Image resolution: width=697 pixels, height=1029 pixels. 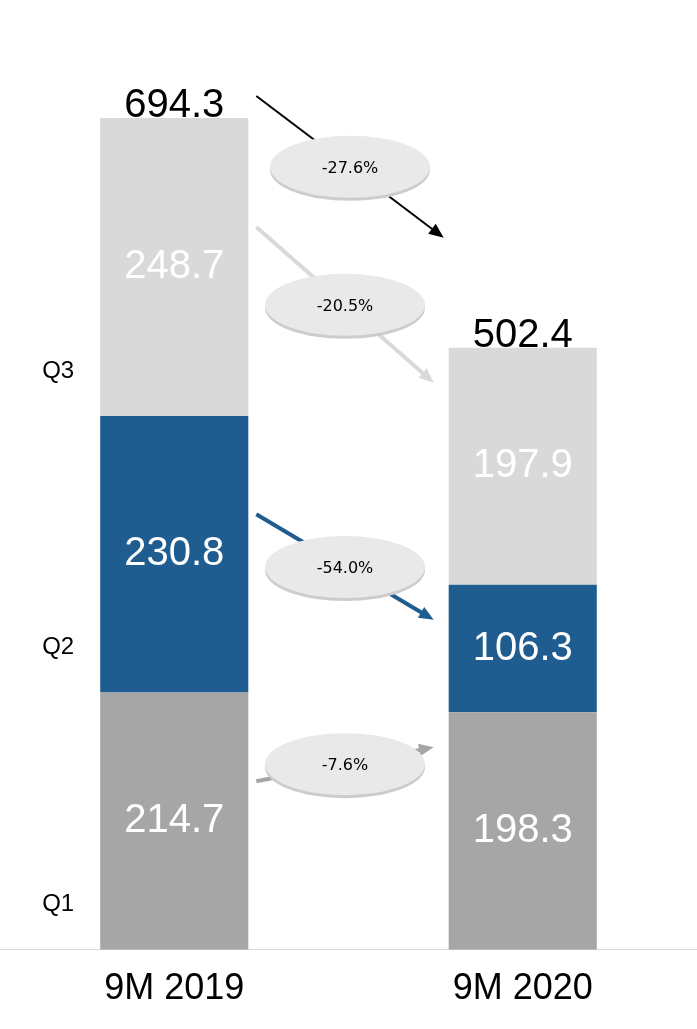 I want to click on annotation: -20.5%, so click(x=345, y=305).